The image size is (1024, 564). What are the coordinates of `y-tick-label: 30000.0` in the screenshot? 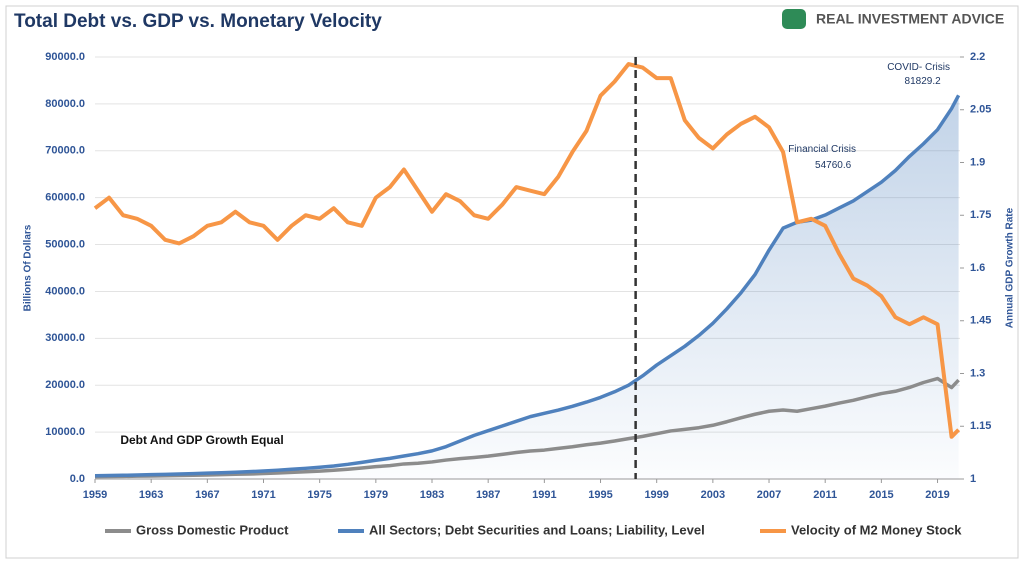 It's located at (65, 338).